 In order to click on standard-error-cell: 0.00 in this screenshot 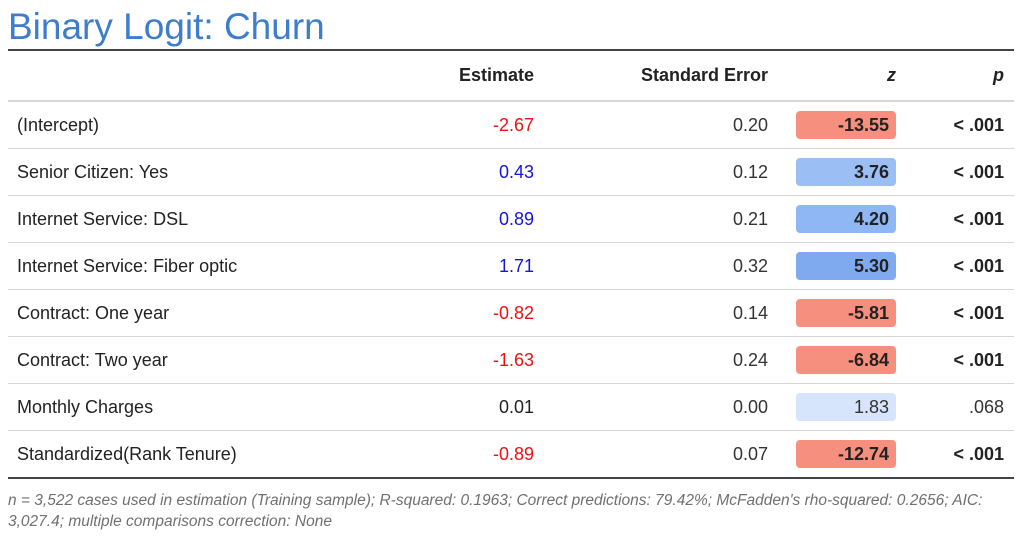, I will do `click(661, 407)`.